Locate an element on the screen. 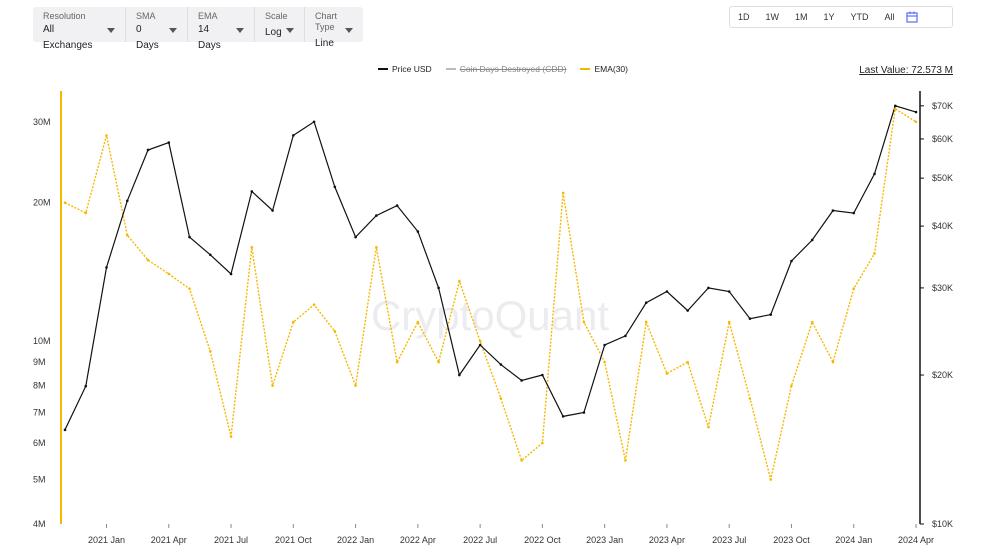 The height and width of the screenshot is (554, 984). last-value-readout: Last Value: 72.573 M is located at coordinates (906, 70).